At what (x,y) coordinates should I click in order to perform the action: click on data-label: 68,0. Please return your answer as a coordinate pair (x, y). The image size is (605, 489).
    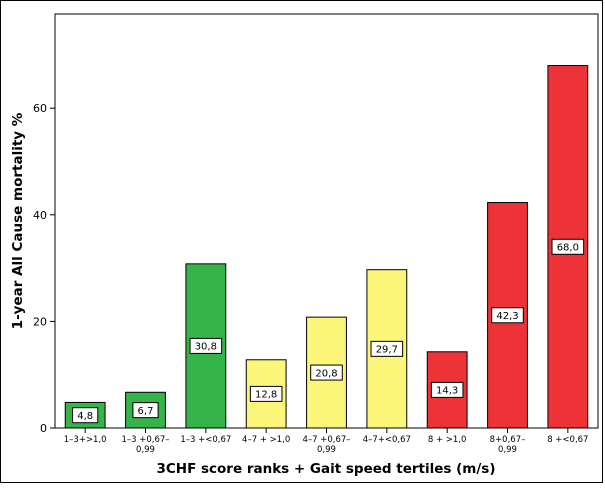
    Looking at the image, I should click on (568, 248).